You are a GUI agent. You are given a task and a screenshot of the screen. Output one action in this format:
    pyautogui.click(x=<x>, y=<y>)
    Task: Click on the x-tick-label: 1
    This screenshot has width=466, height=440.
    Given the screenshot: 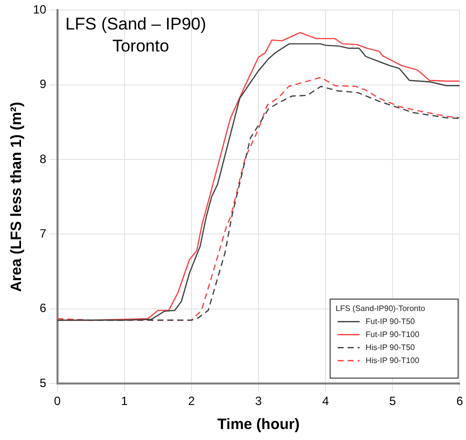 What is the action you would take?
    pyautogui.click(x=124, y=401)
    